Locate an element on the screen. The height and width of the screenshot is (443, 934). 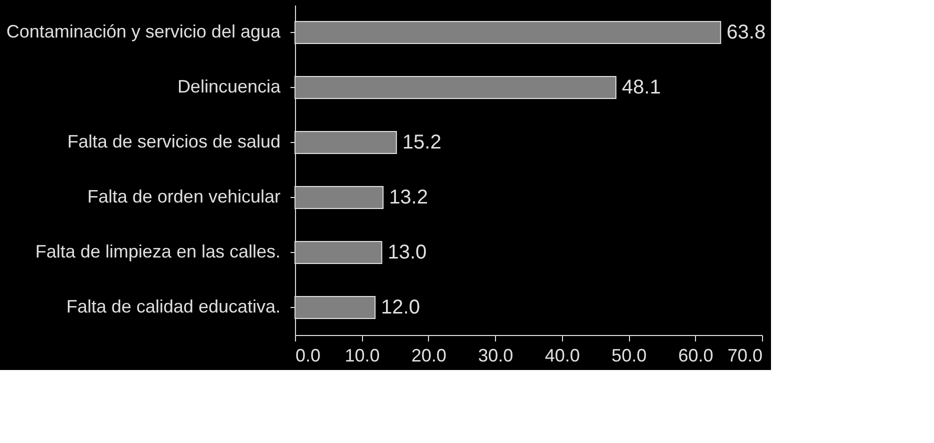
data-label: 48.1 is located at coordinates (641, 87).